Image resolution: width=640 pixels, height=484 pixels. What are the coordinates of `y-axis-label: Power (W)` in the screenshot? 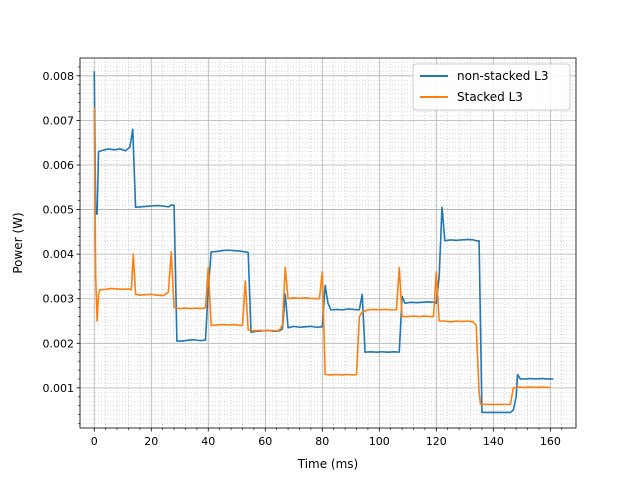 It's located at (18, 242).